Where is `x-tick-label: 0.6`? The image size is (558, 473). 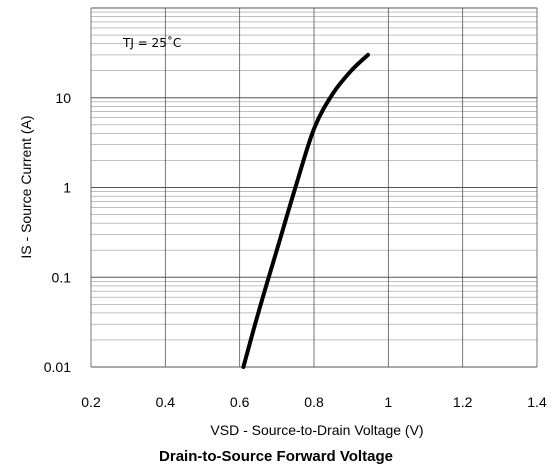
x-tick-label: 0.6 is located at coordinates (240, 402).